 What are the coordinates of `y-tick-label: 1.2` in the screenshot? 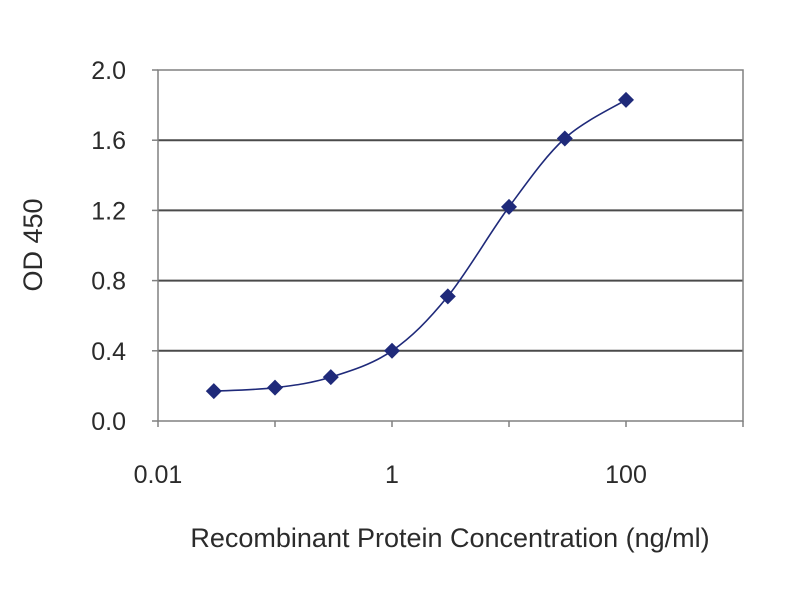 It's located at (108, 211).